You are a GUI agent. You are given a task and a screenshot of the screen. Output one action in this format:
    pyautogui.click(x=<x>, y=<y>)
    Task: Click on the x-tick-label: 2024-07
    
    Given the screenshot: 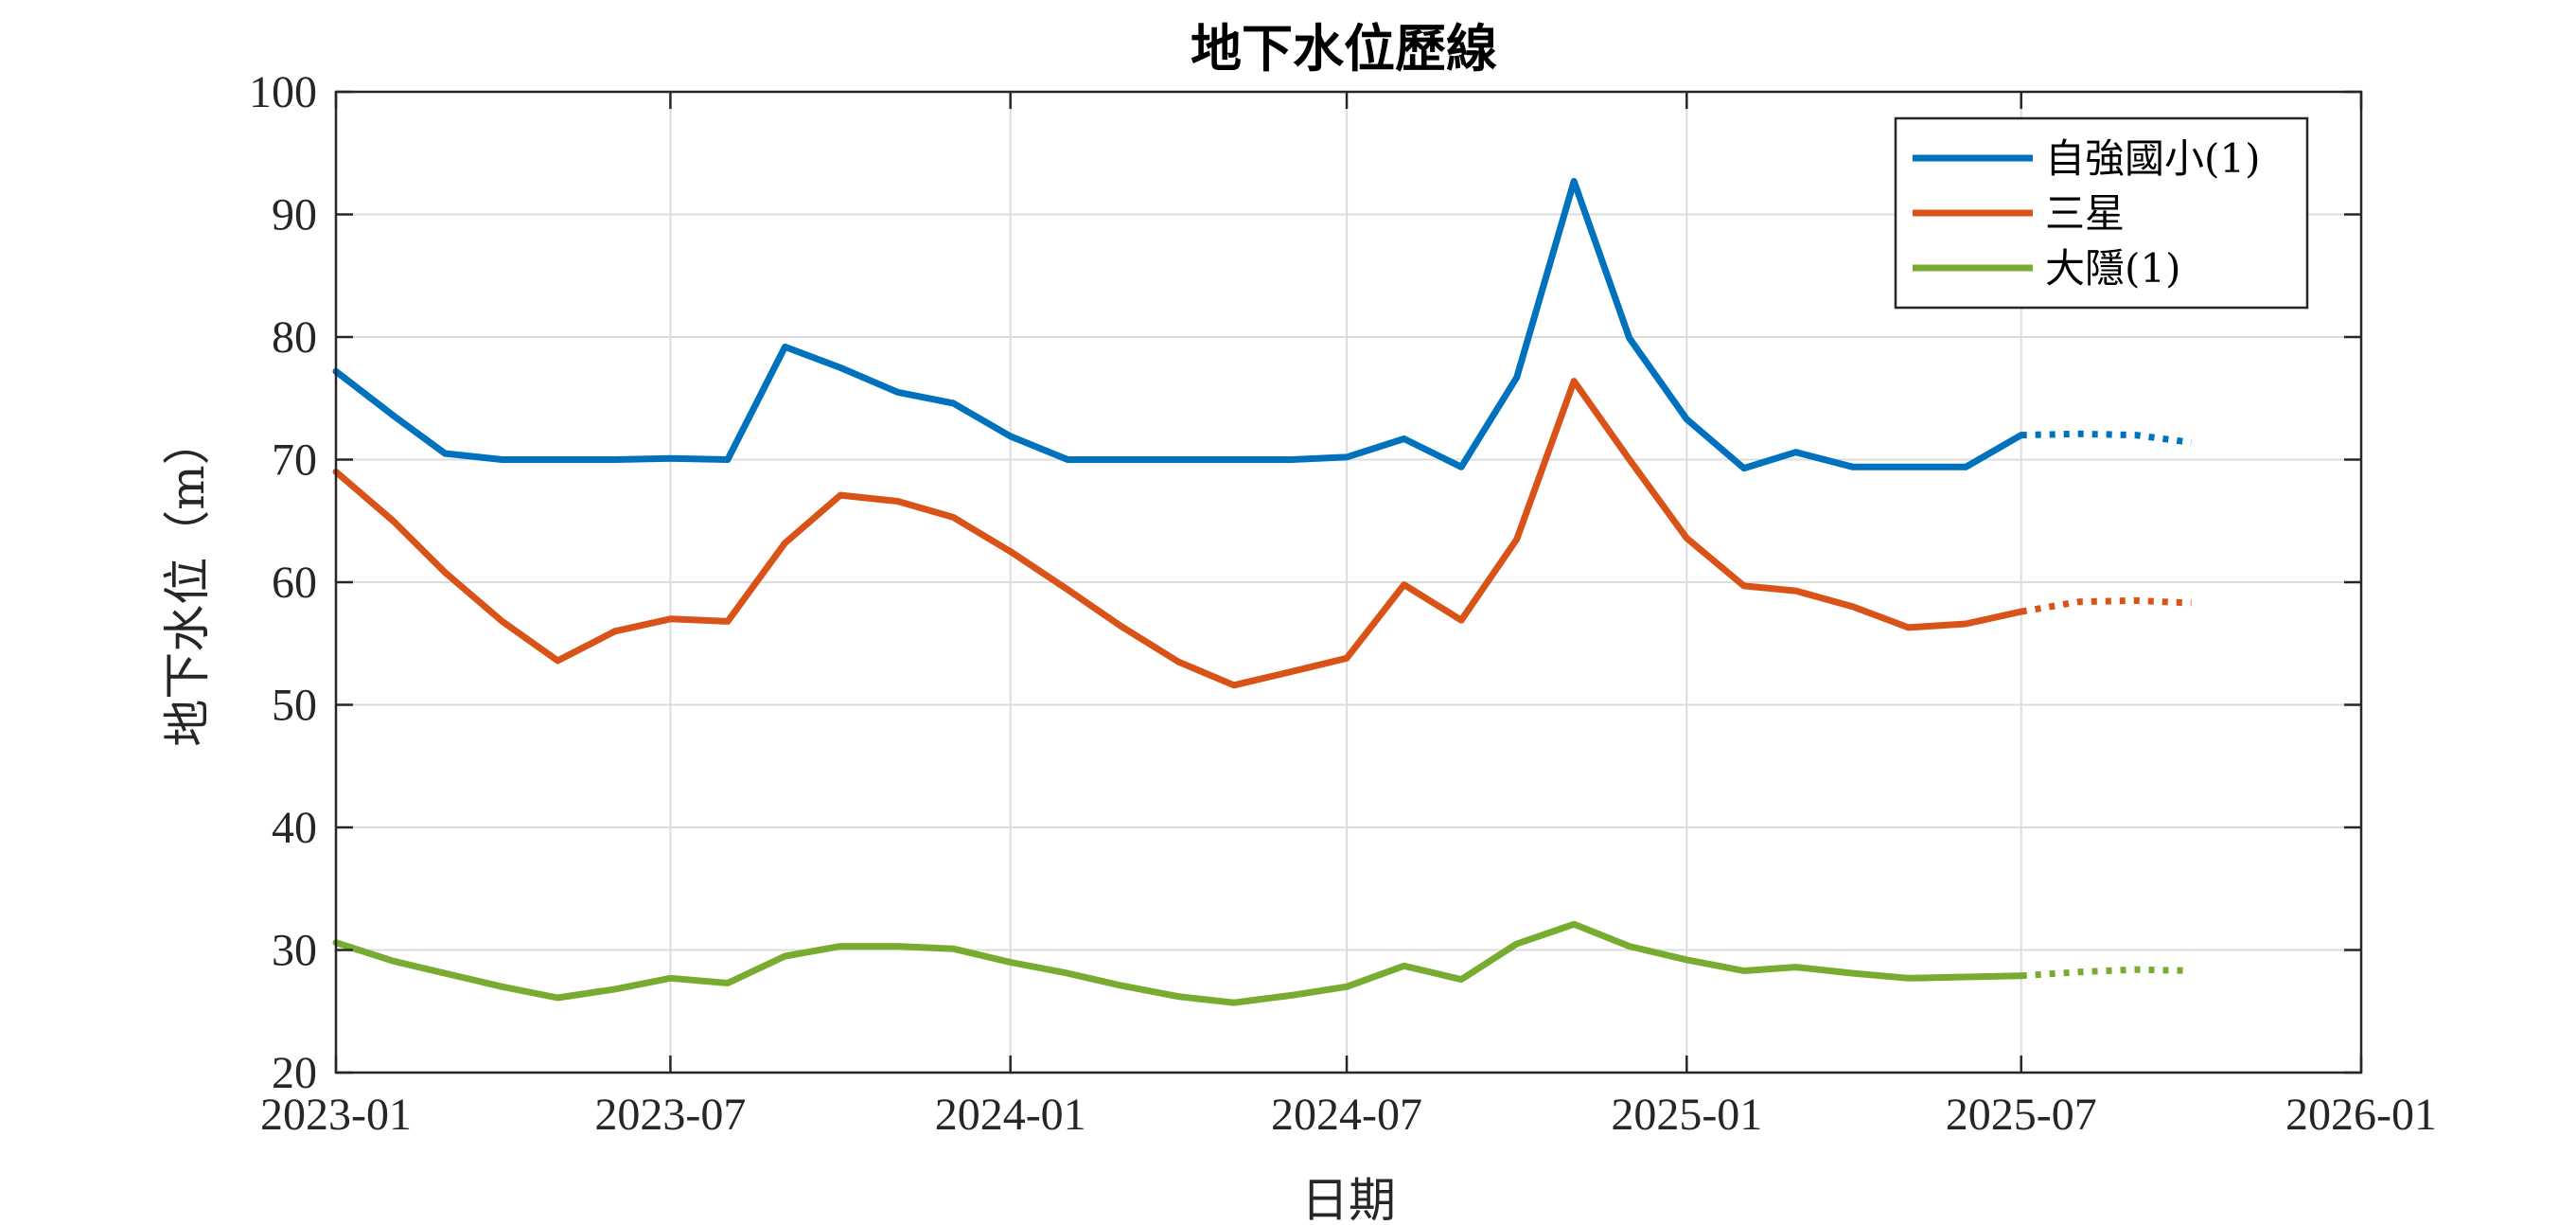 What is the action you would take?
    pyautogui.click(x=1346, y=1115)
    